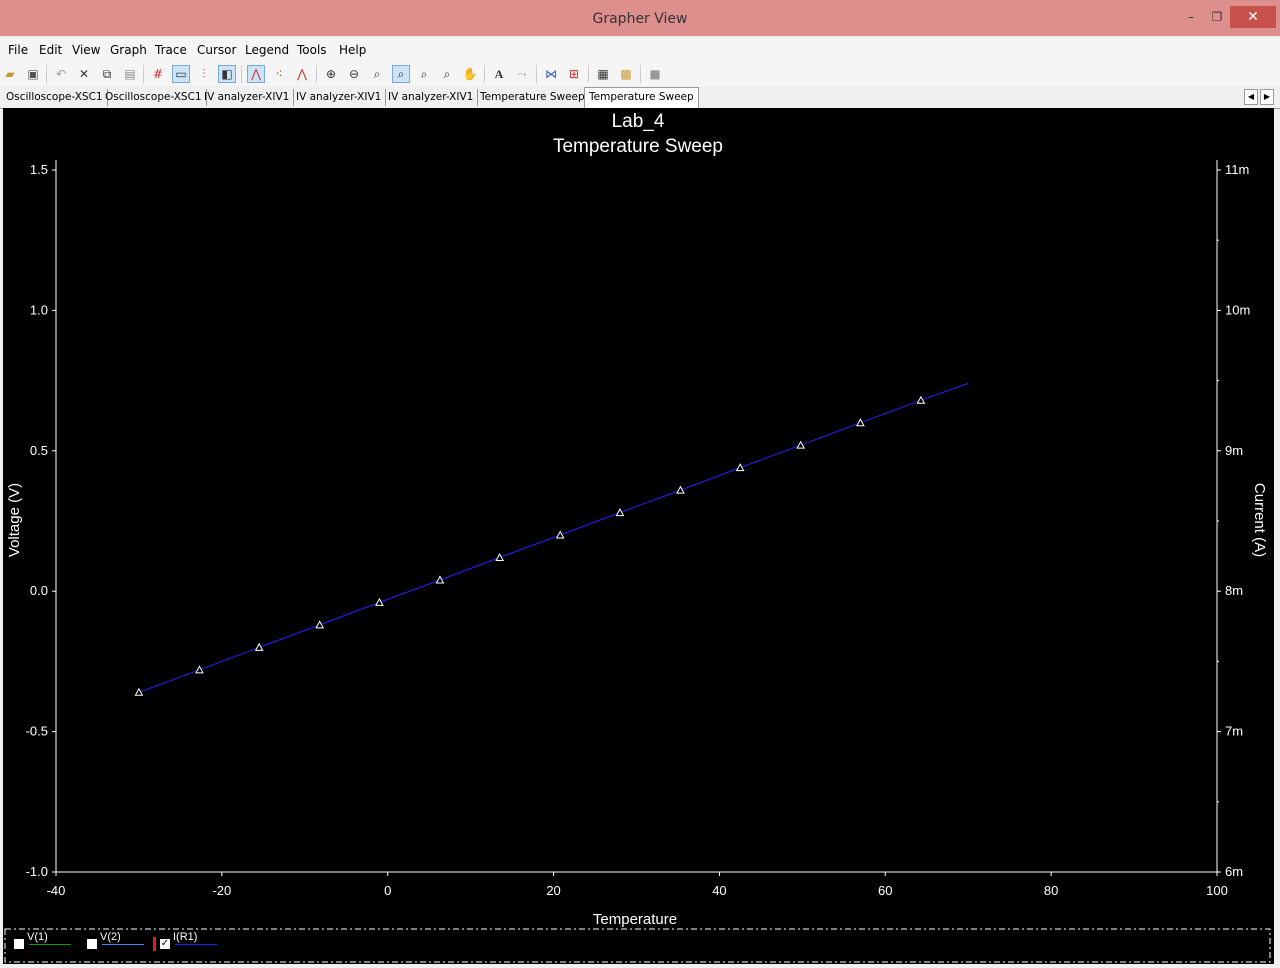  Describe the element at coordinates (638, 121) in the screenshot. I see `chart-title: Lab_4` at that location.